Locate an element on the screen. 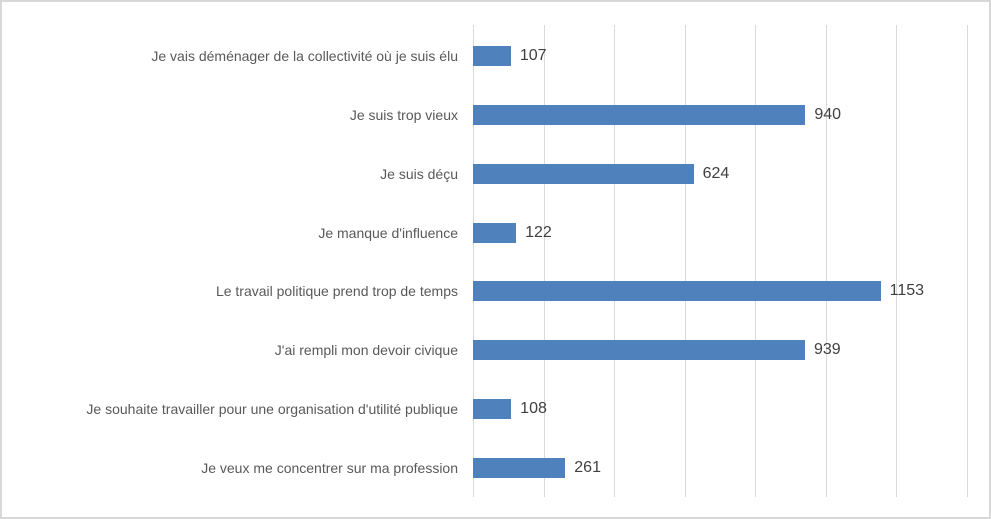 The image size is (991, 519). bar-zone: 624 is located at coordinates (720, 174).